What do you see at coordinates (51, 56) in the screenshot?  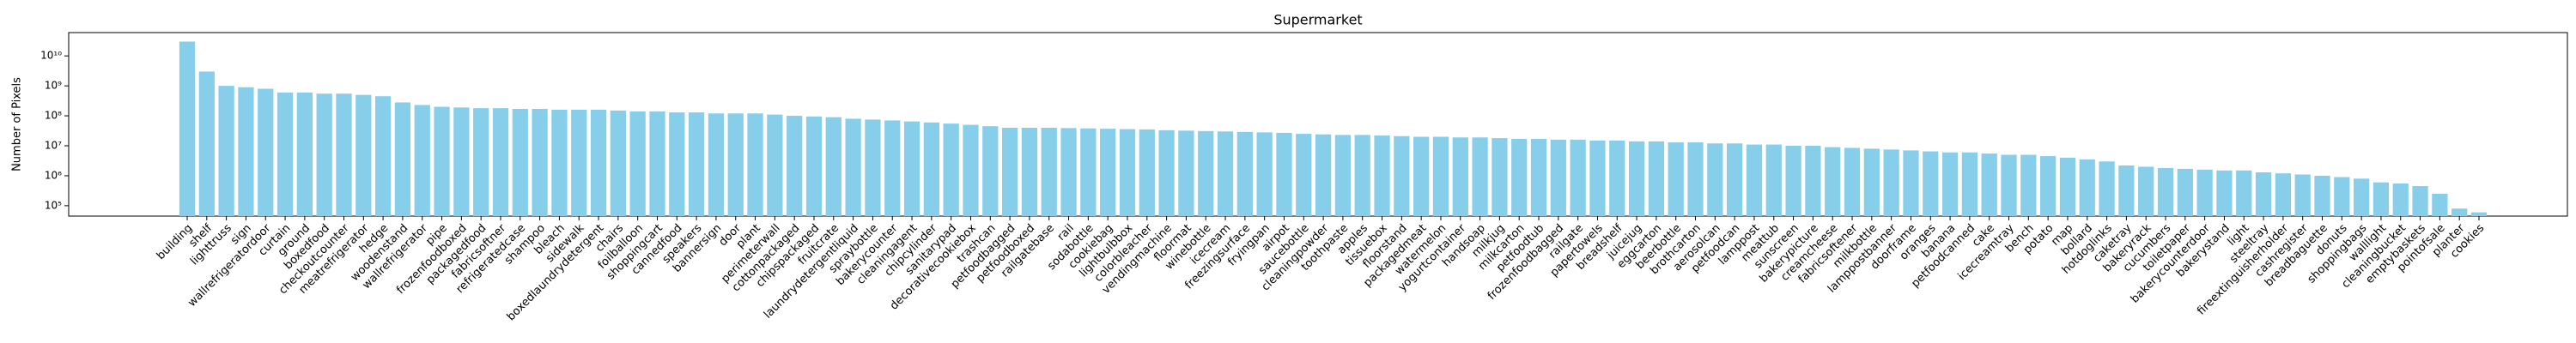 I see `y-tick-label: 10¹⁰` at bounding box center [51, 56].